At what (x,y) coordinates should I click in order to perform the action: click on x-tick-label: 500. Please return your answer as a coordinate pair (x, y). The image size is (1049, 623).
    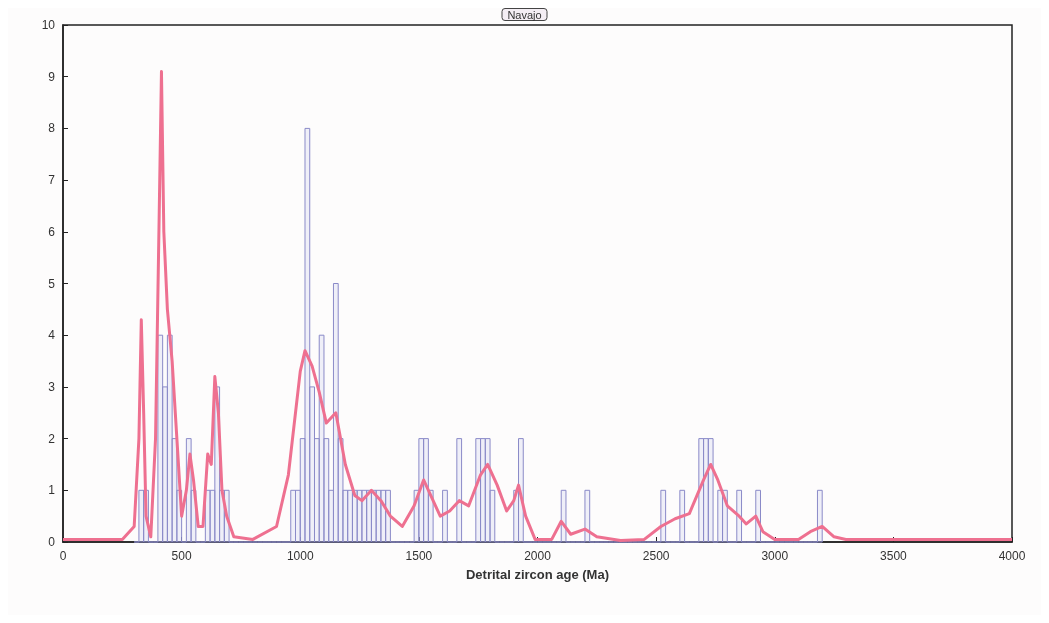
    Looking at the image, I should click on (181, 556).